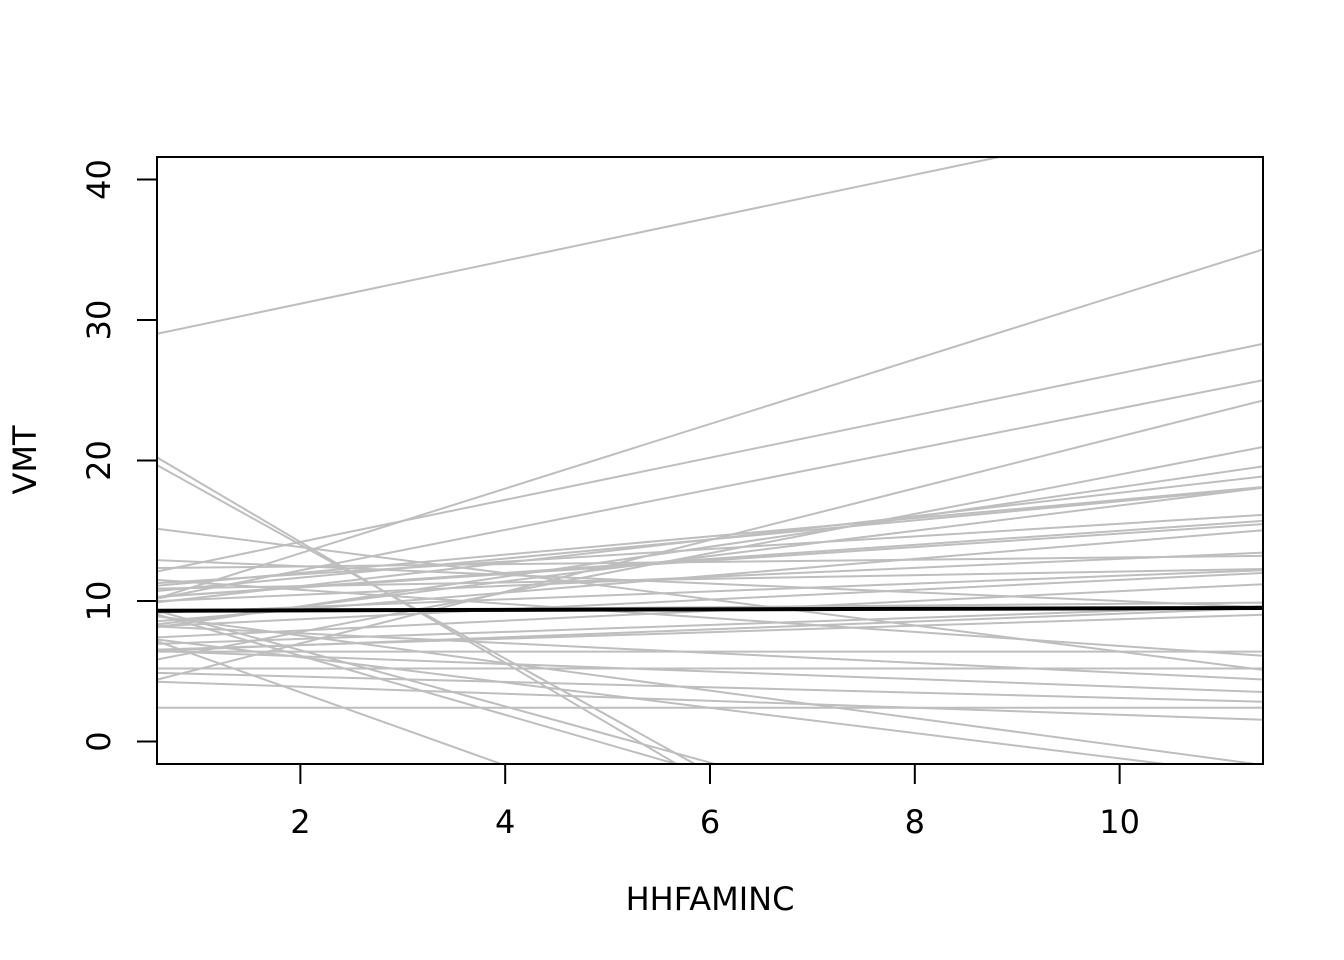 Image resolution: width=1344 pixels, height=960 pixels. What do you see at coordinates (99, 460) in the screenshot?
I see `y-tick-label-20: 20` at bounding box center [99, 460].